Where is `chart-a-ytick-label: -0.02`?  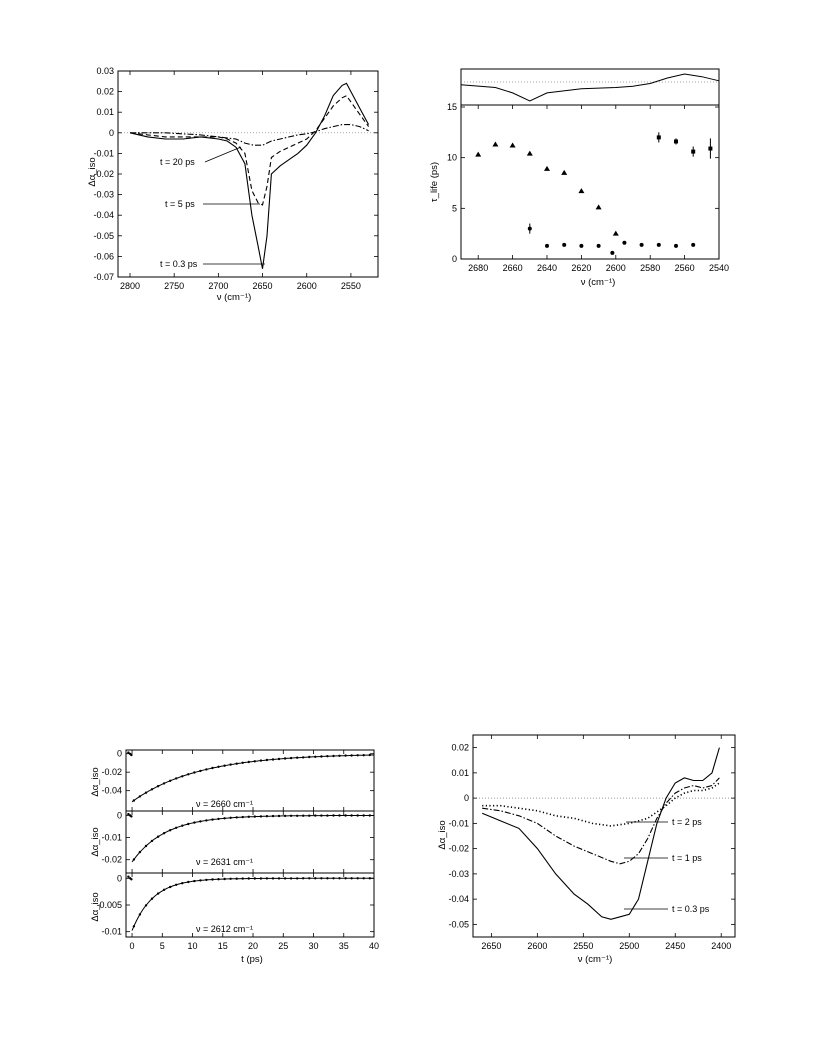 chart-a-ytick-label: -0.02 is located at coordinates (103, 174).